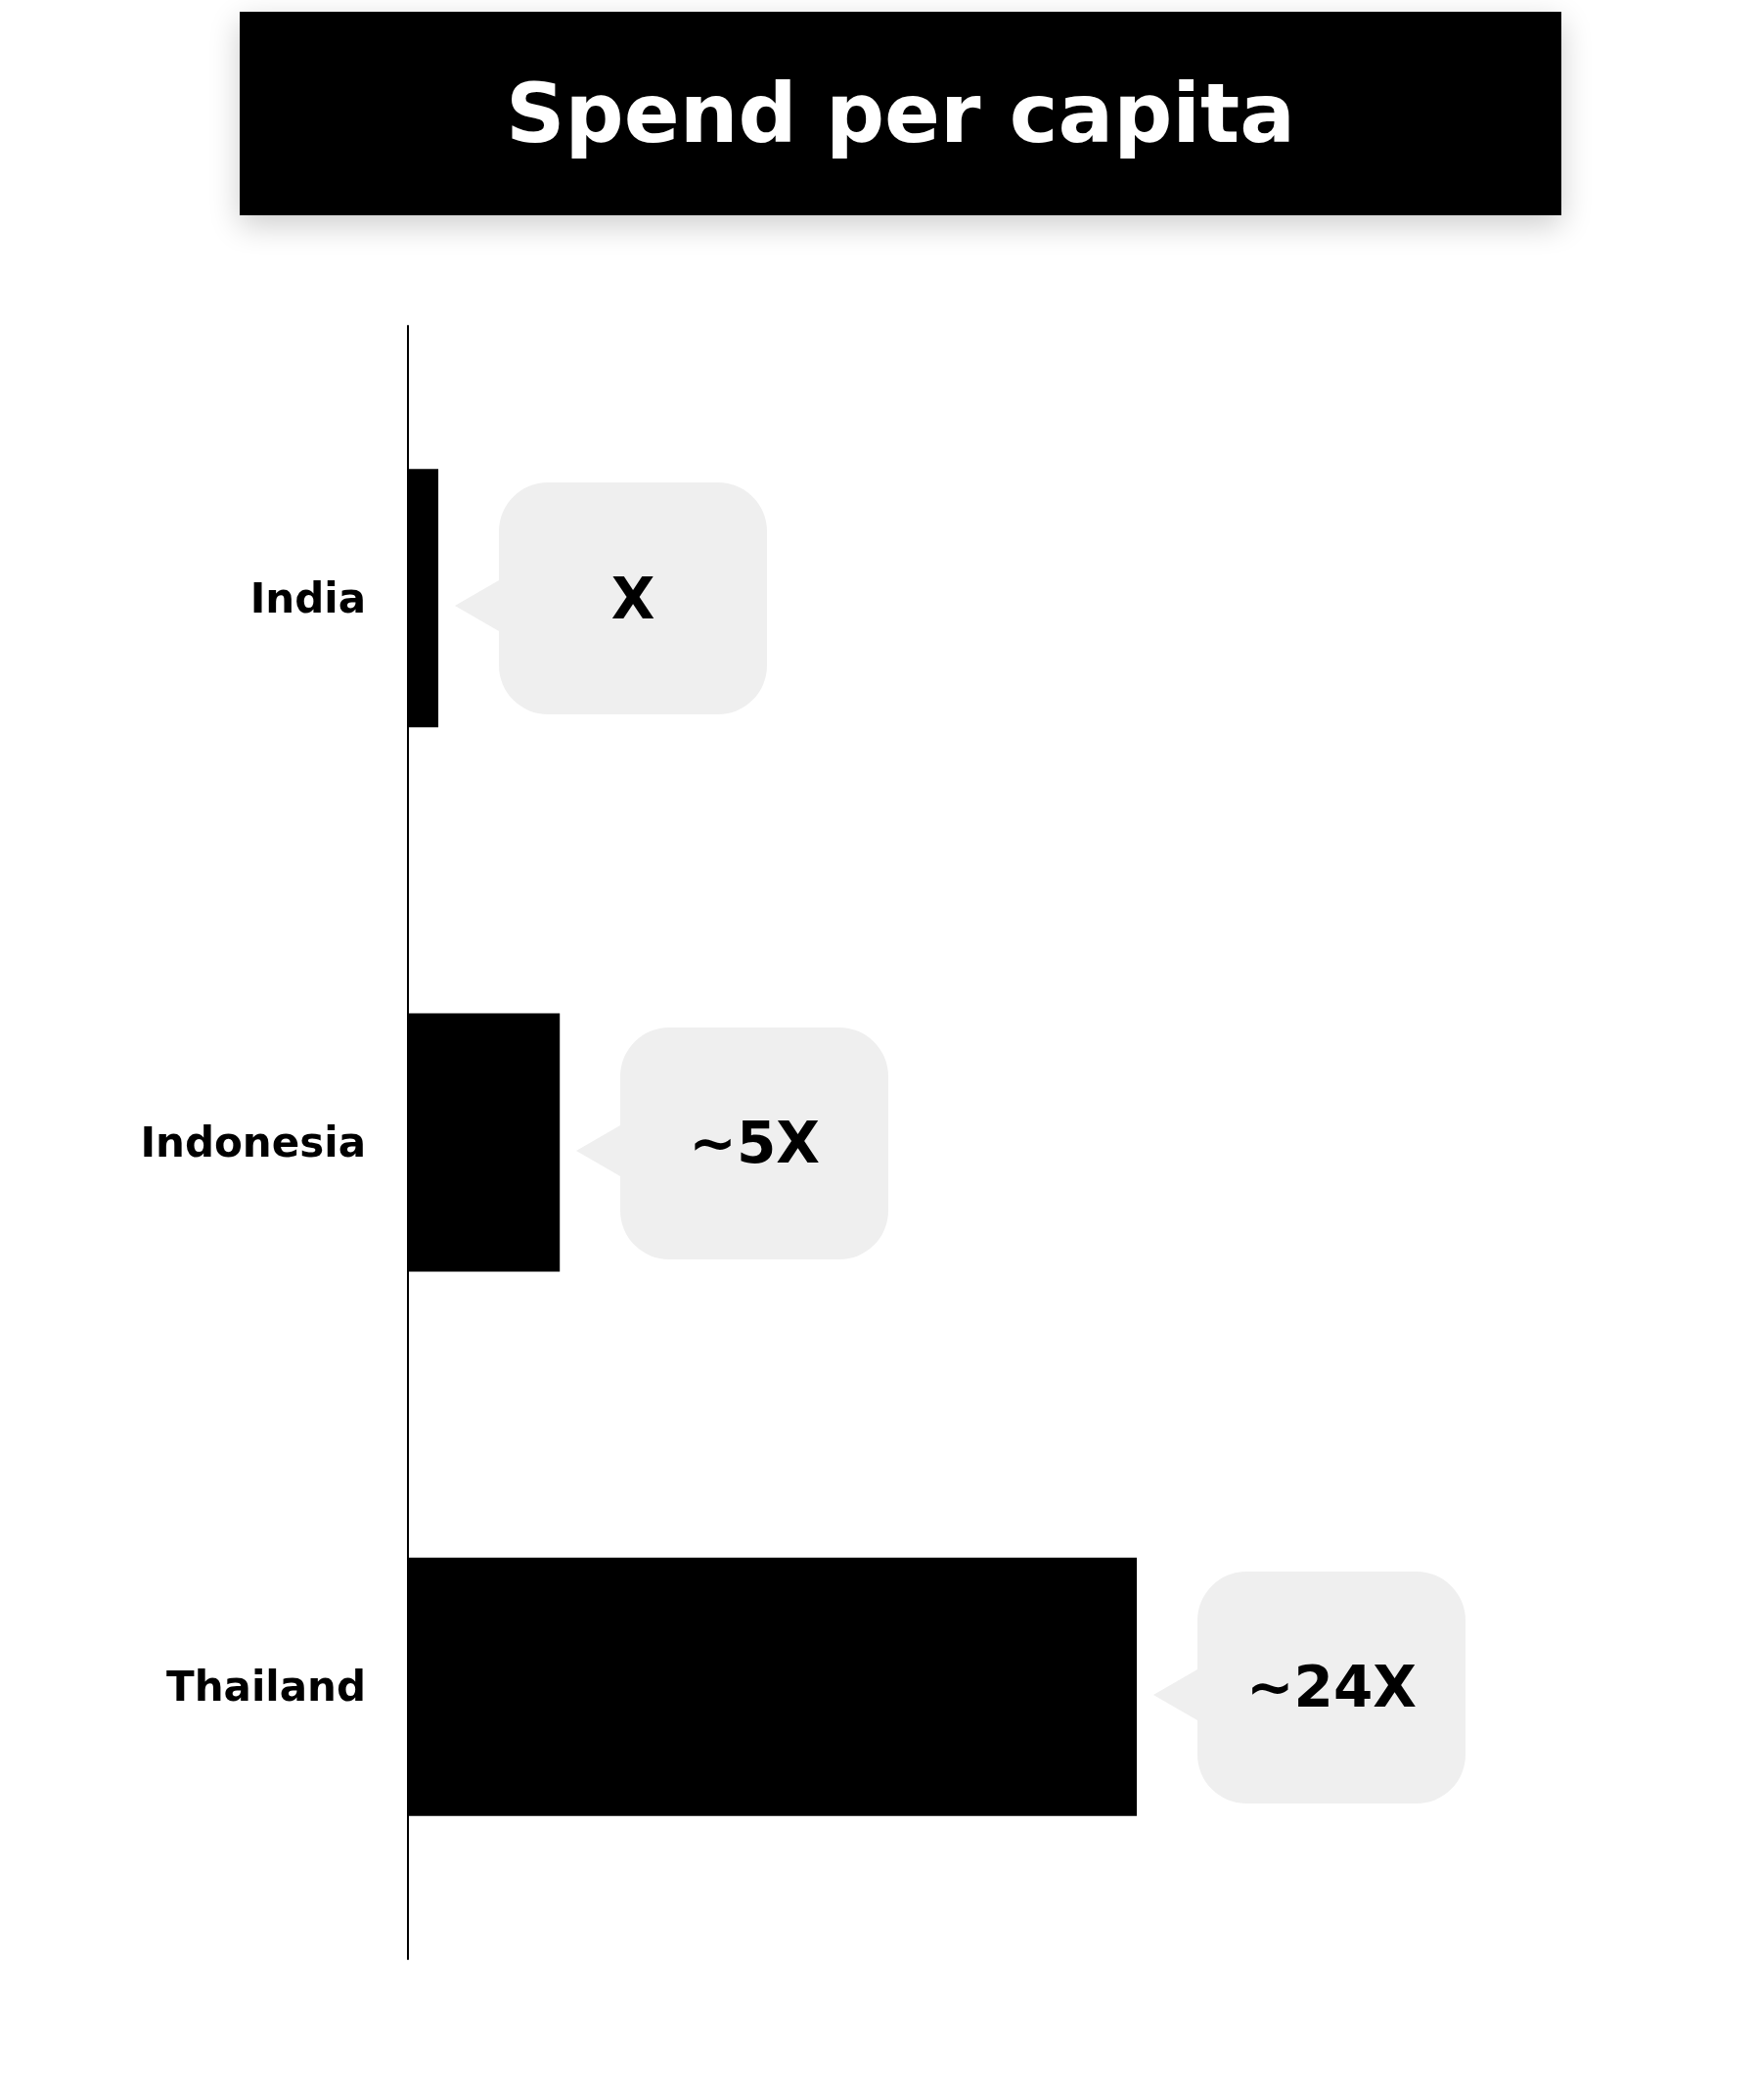  What do you see at coordinates (900, 113) in the screenshot?
I see `chart-title: Spend per capita` at bounding box center [900, 113].